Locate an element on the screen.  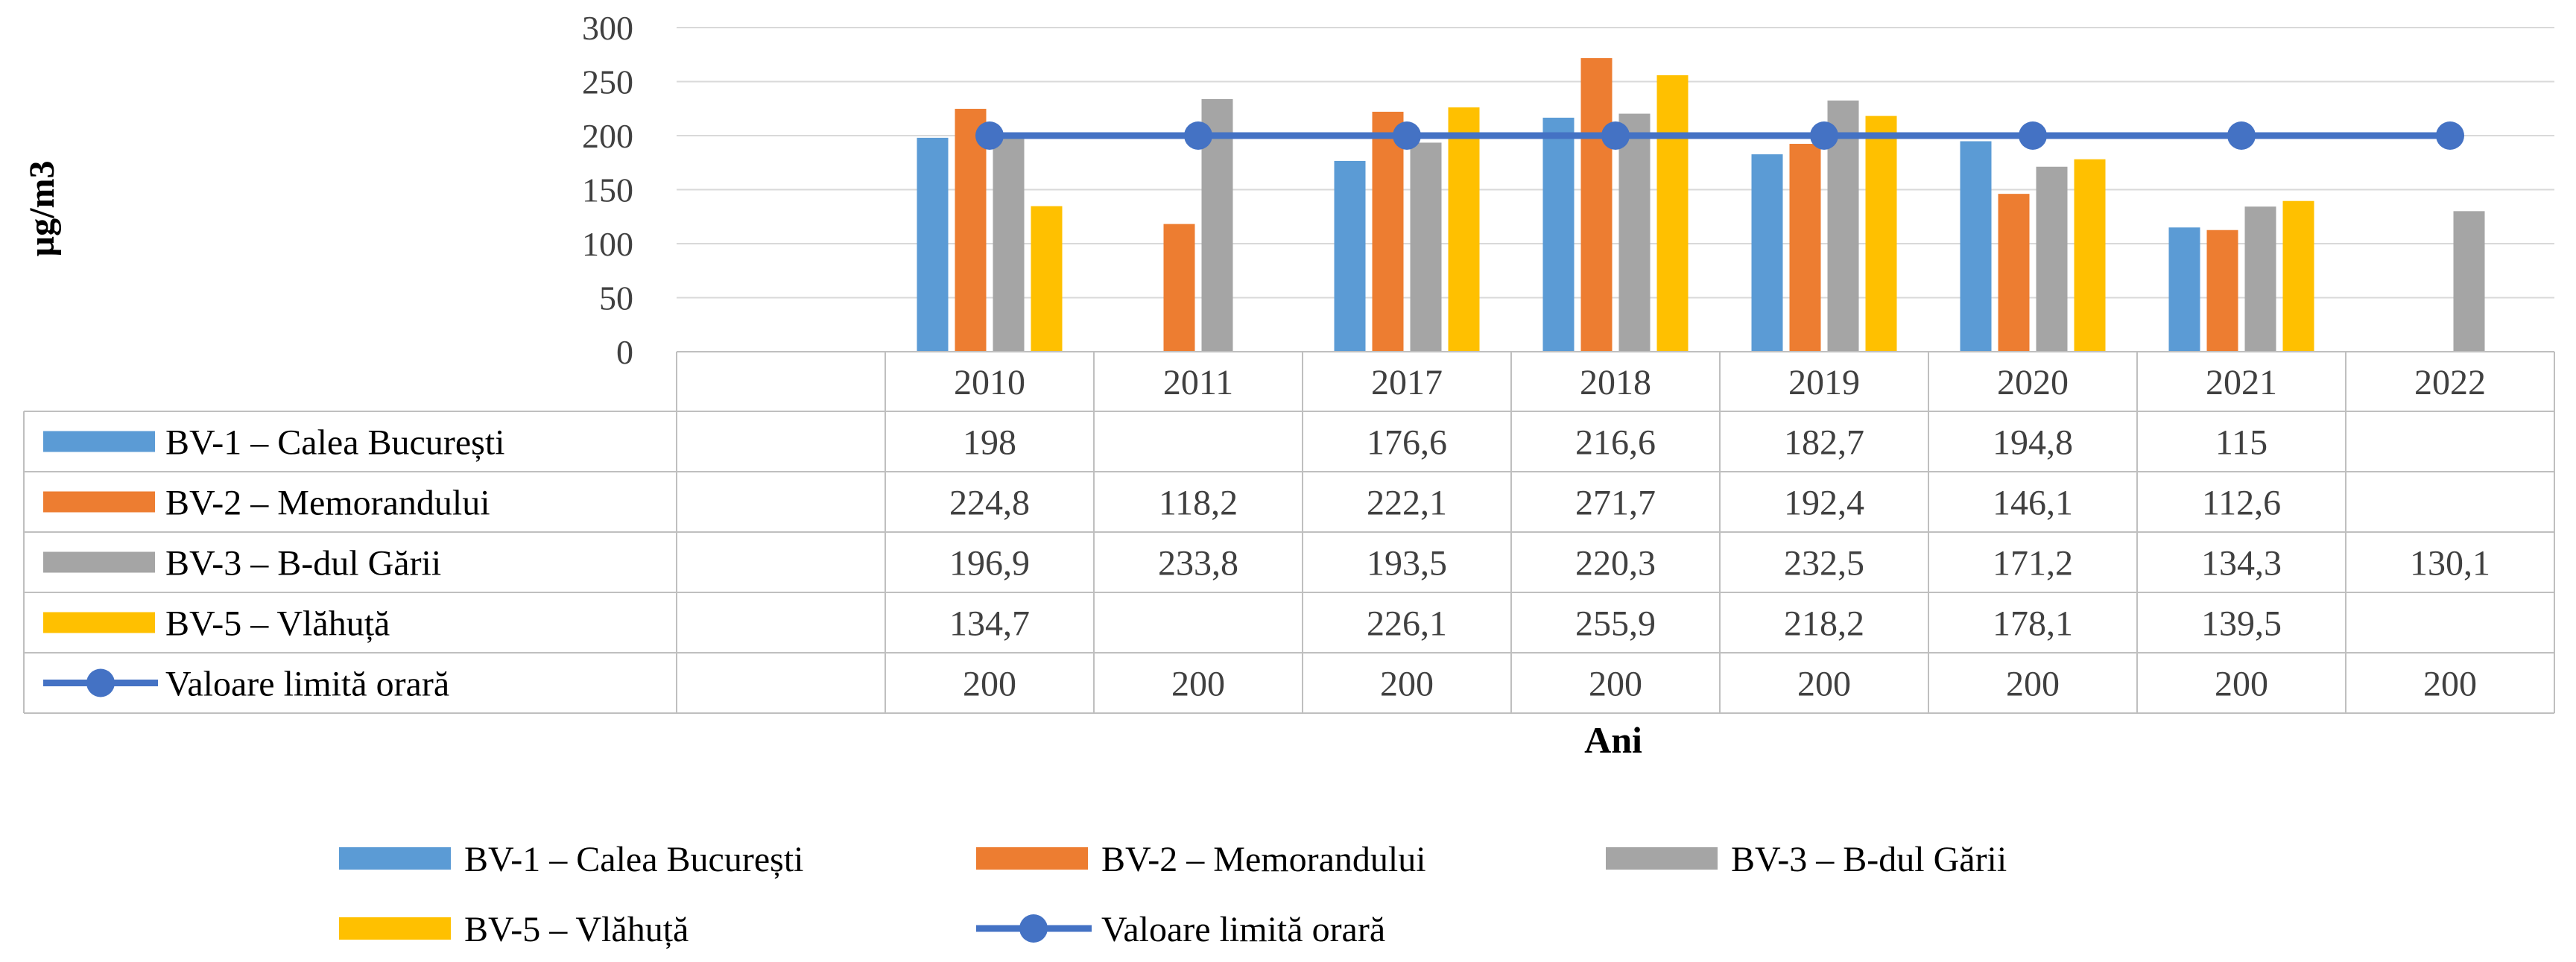
y-tick-label: 50 is located at coordinates (616, 298).